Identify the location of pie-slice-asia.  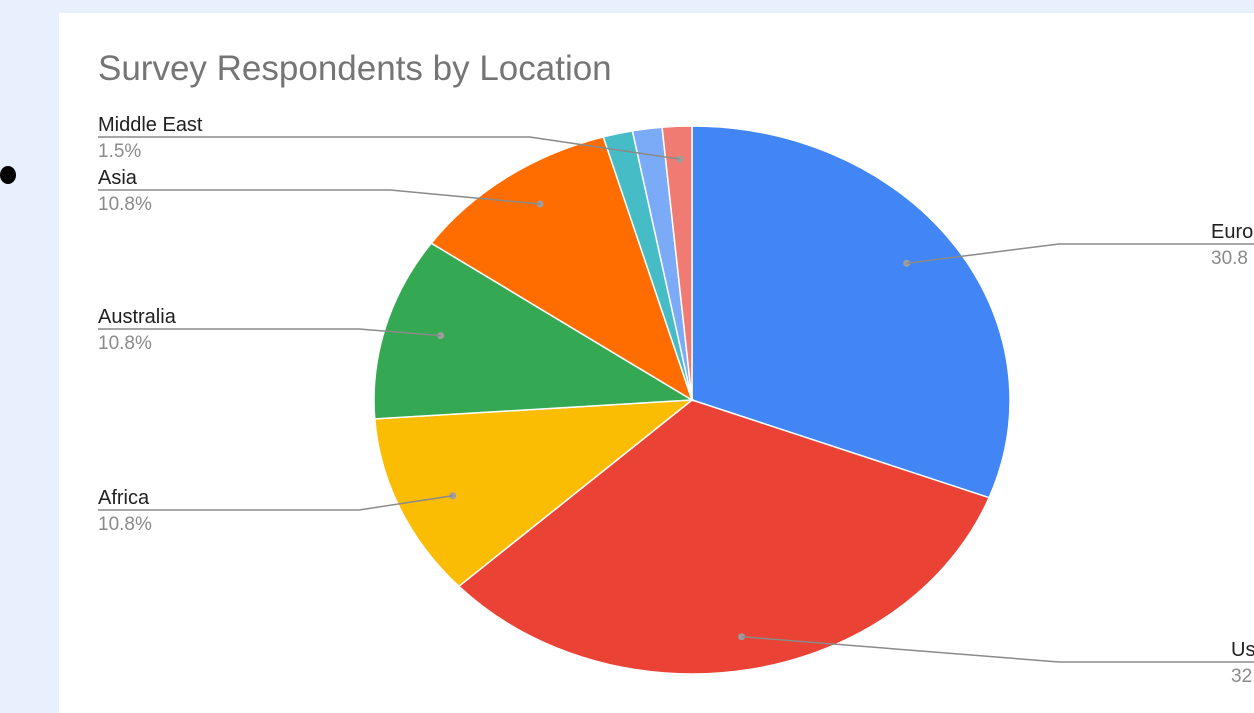
(562, 268).